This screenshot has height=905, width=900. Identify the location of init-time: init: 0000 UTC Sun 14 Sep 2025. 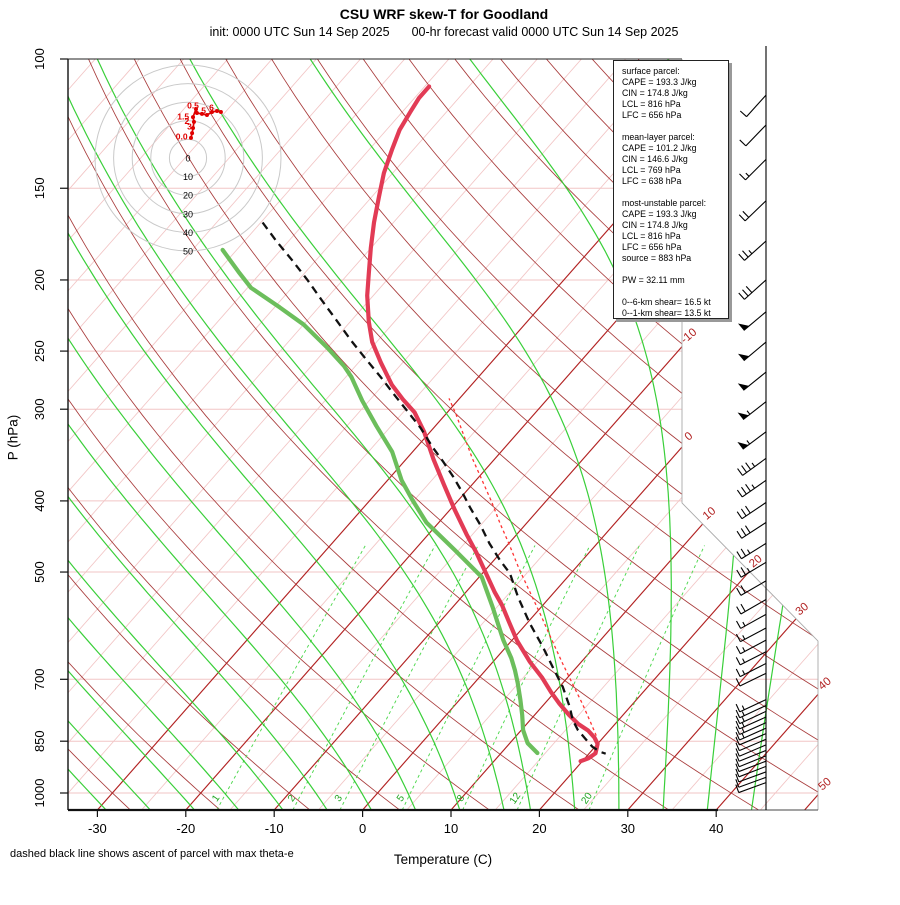
(299, 32).